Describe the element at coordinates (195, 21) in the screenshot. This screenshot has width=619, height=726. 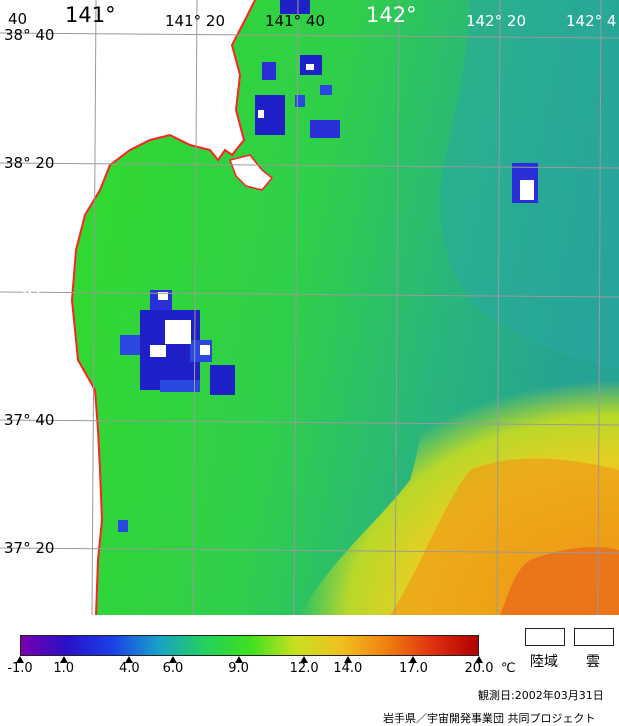
I see `lon-label-141-20: 141° 20` at that location.